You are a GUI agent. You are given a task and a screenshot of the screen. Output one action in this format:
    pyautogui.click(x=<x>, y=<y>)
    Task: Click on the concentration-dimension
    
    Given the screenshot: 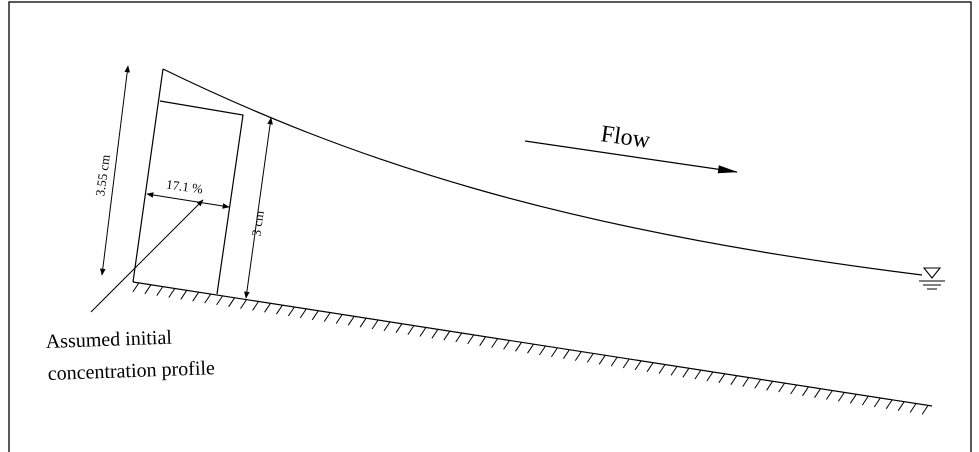 What is the action you would take?
    pyautogui.click(x=188, y=200)
    